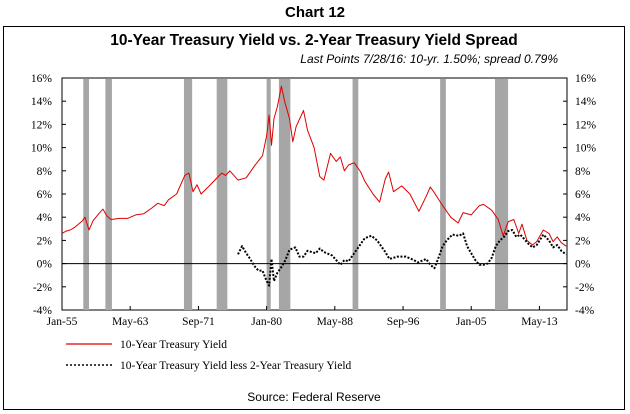 This screenshot has height=414, width=630. Describe the element at coordinates (43, 288) in the screenshot. I see `y-tick-label-left: -2%` at that location.